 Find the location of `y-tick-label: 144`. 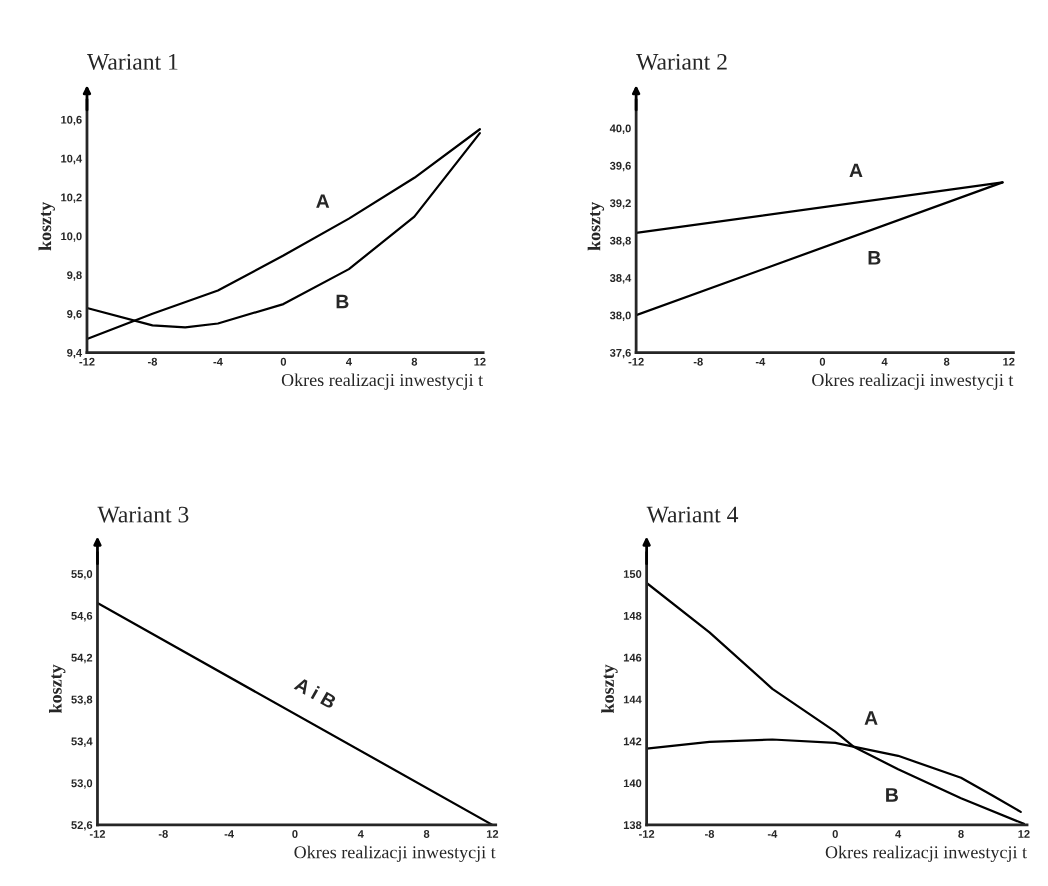

y-tick-label: 144 is located at coordinates (632, 699).